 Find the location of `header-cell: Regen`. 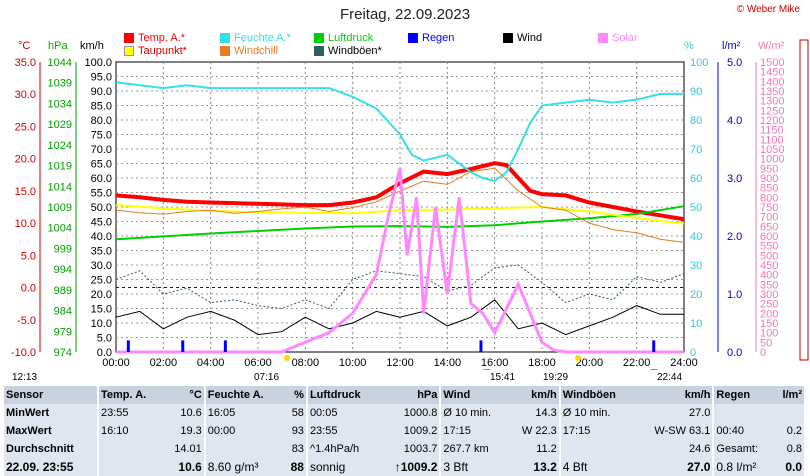

header-cell: Regen is located at coordinates (743, 395).